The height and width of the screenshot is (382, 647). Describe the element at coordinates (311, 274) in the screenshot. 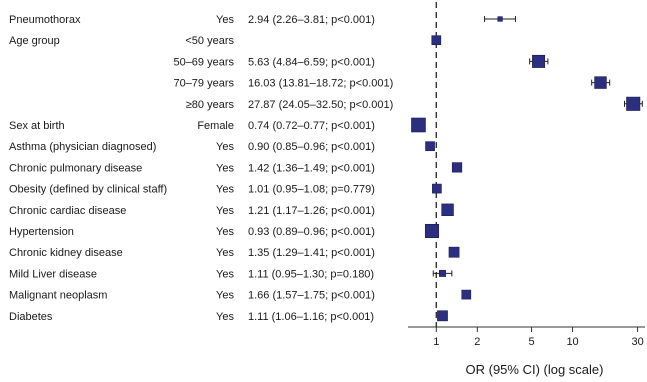

I see `row-estimate-text: 1.11 (0.95–1.30; p=0.180)` at that location.